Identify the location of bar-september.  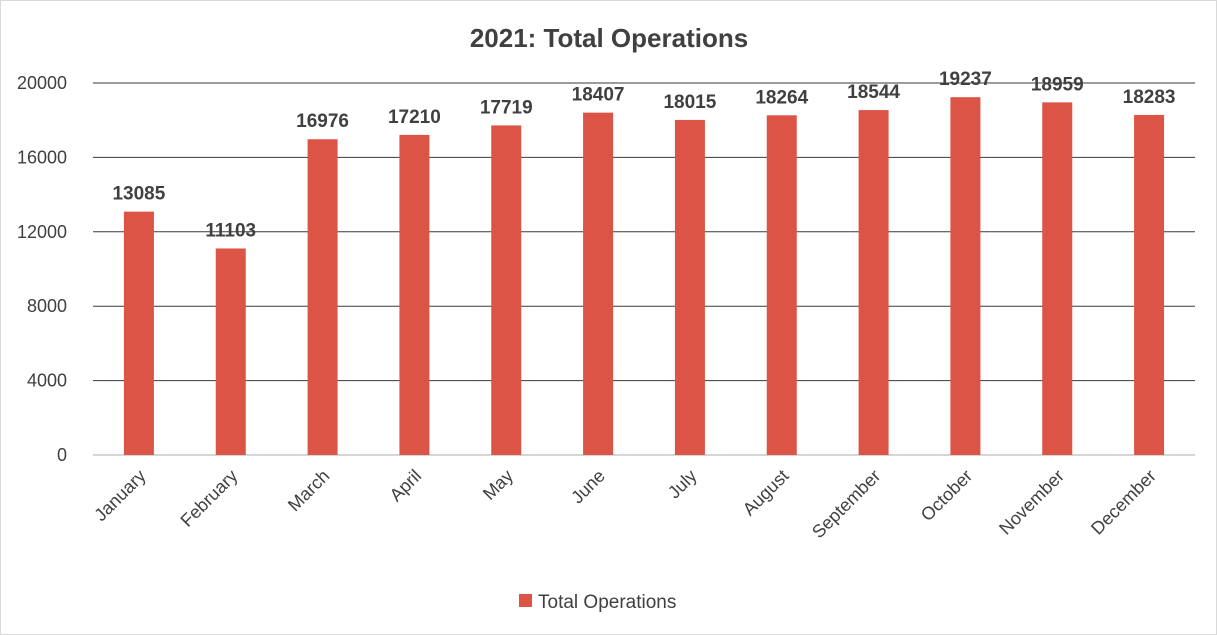
(873, 282).